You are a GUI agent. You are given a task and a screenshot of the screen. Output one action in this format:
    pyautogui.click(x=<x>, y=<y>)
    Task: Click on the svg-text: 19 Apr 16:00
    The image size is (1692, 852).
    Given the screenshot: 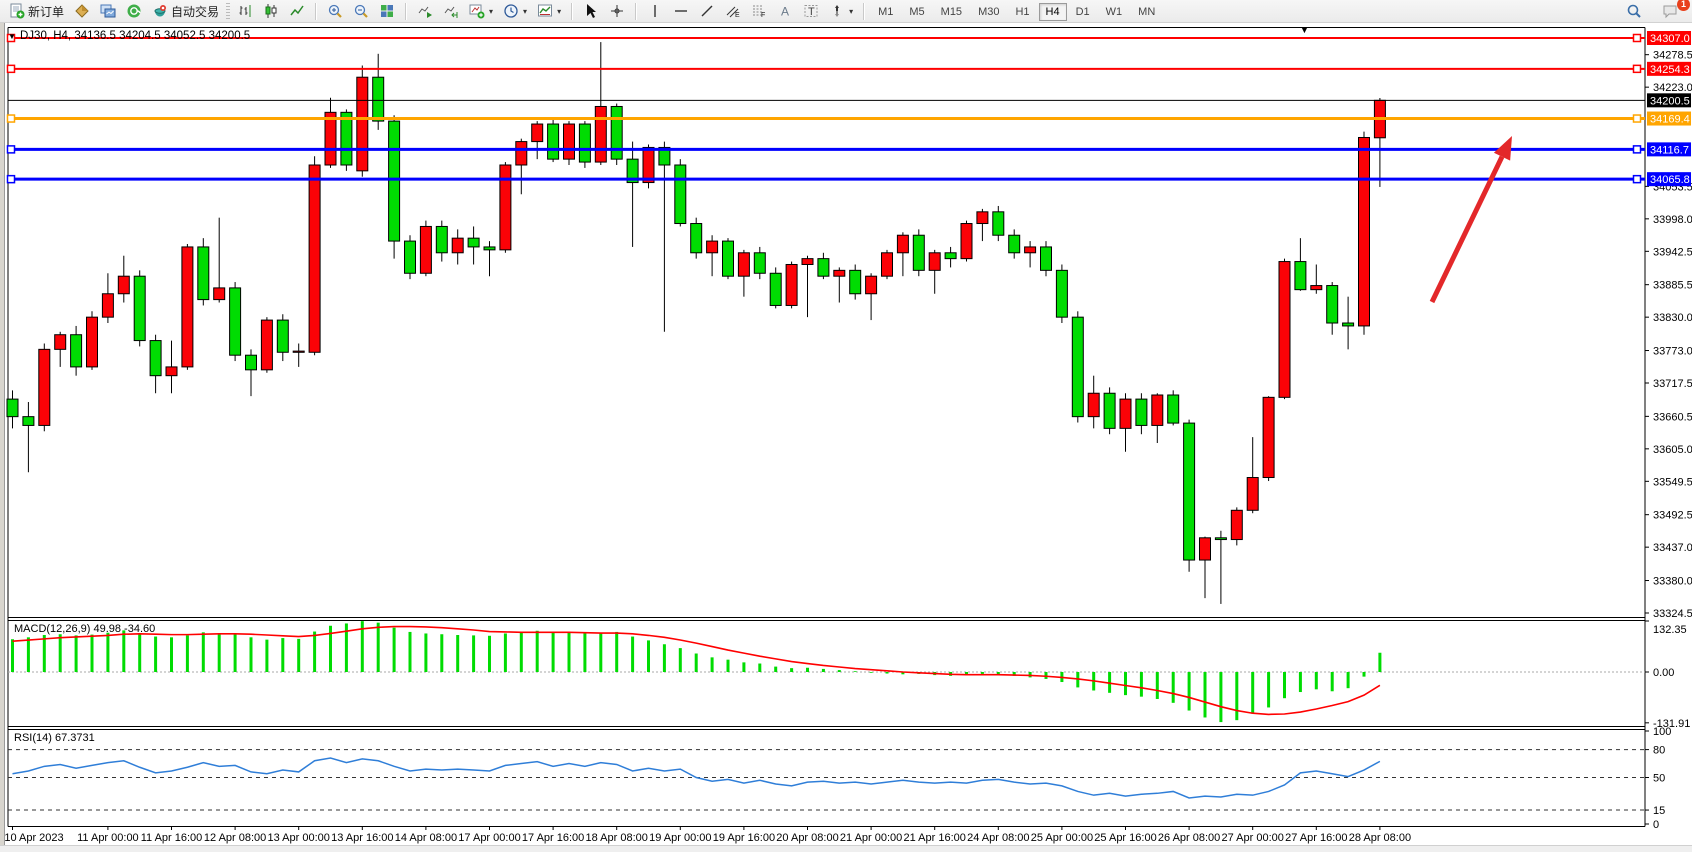 What is the action you would take?
    pyautogui.click(x=744, y=838)
    